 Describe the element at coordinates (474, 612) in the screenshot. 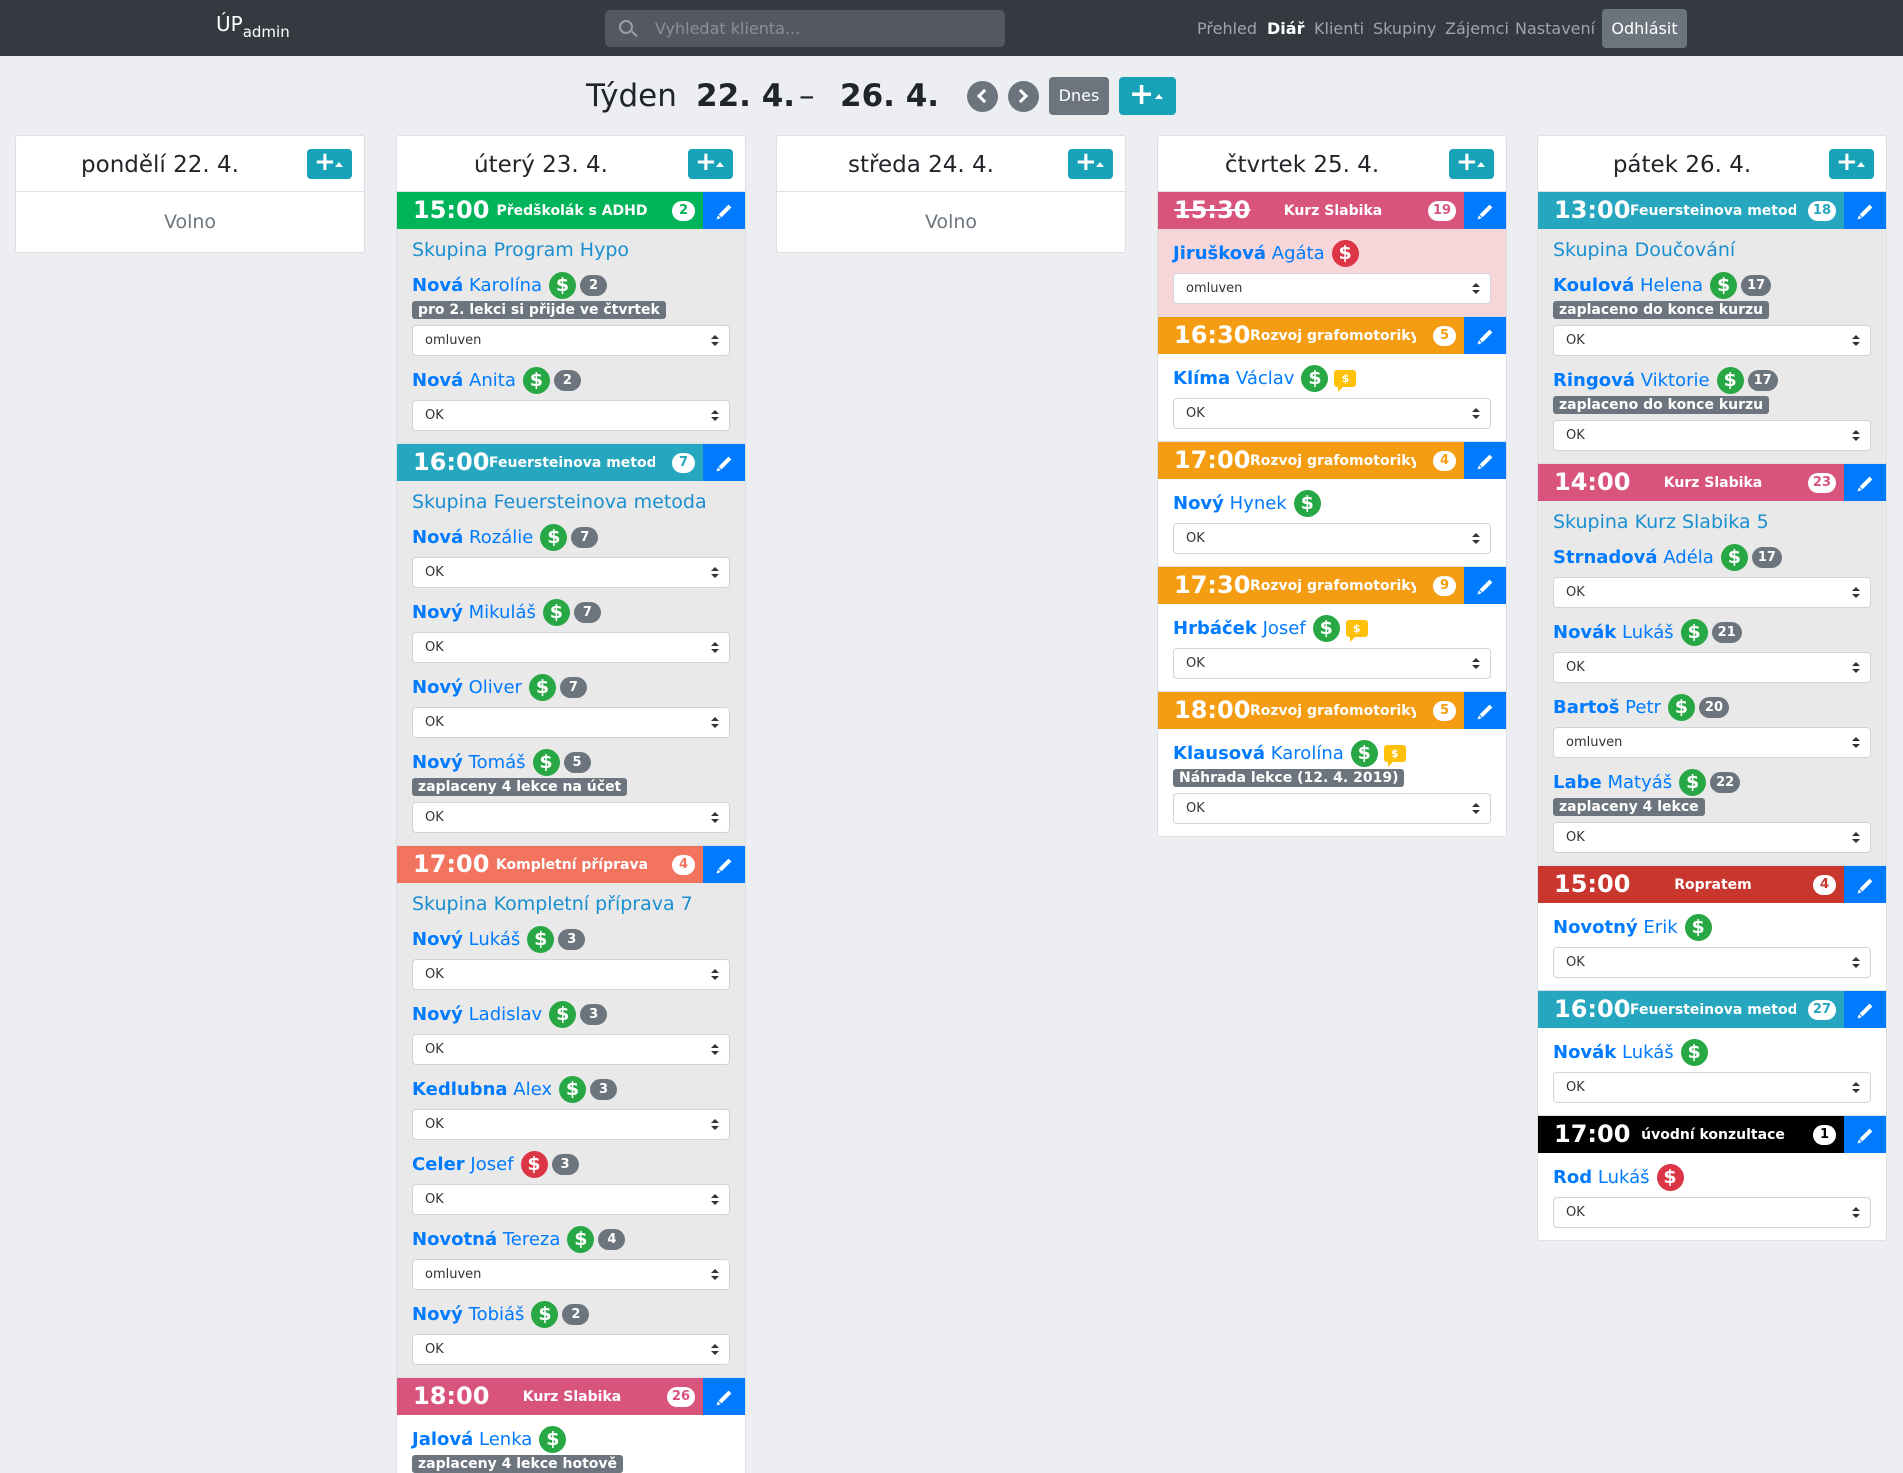

I see `student-name-link: Nový Mikuláš` at that location.